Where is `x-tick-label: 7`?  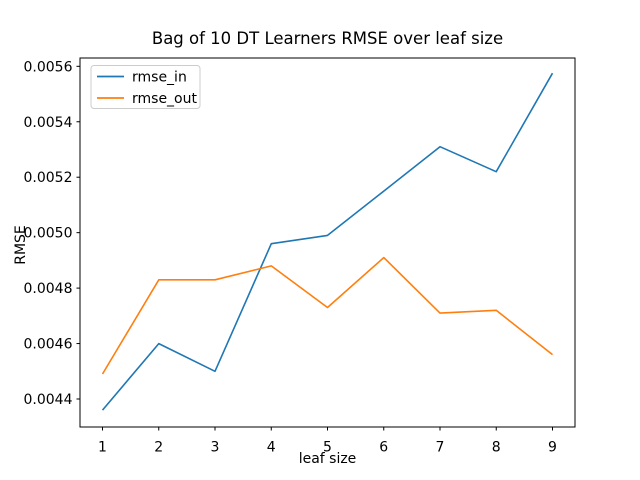 x-tick-label: 7 is located at coordinates (440, 448).